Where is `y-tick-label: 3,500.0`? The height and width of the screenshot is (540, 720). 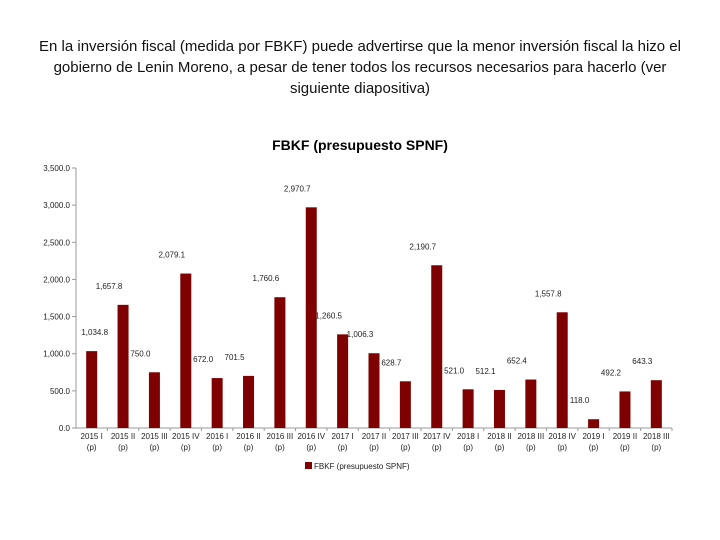
y-tick-label: 3,500.0 is located at coordinates (56, 168).